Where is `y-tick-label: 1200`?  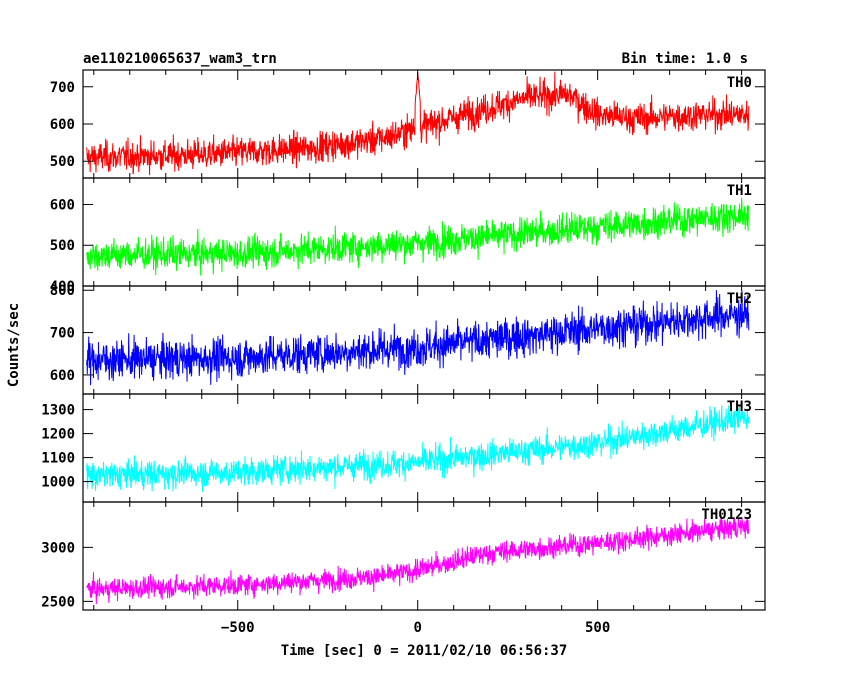
y-tick-label: 1200 is located at coordinates (58, 435).